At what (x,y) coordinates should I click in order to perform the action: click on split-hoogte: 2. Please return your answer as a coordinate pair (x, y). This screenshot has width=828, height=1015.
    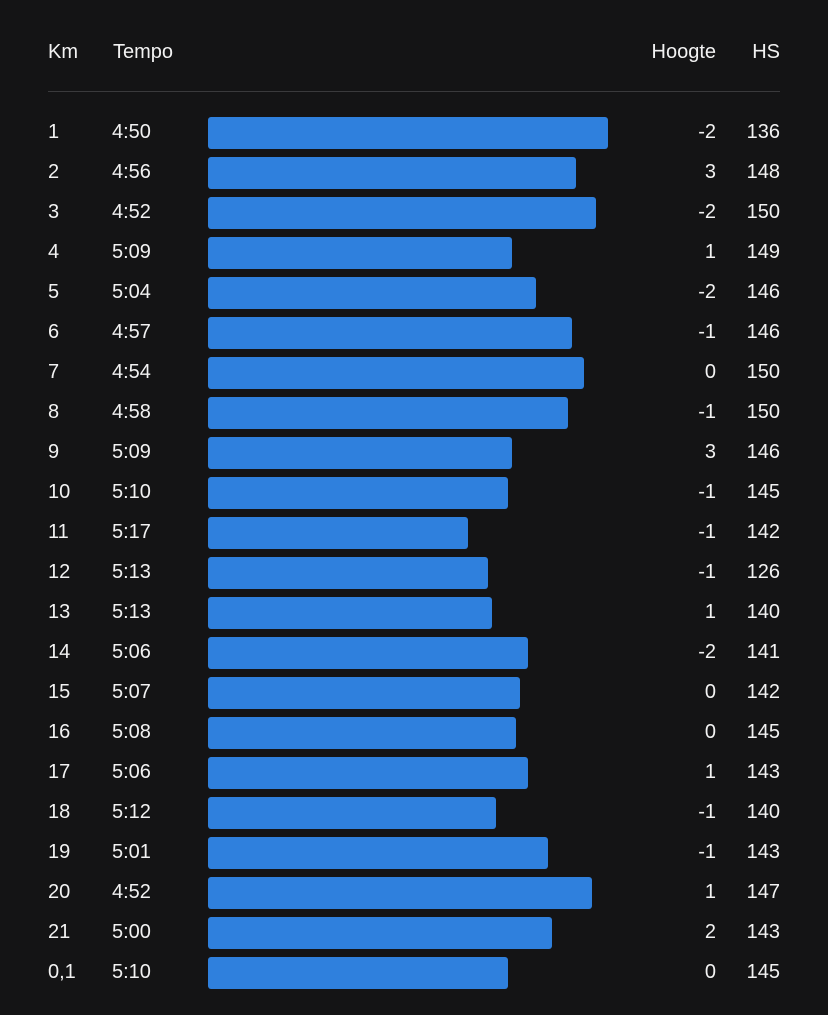
    Looking at the image, I should click on (710, 932).